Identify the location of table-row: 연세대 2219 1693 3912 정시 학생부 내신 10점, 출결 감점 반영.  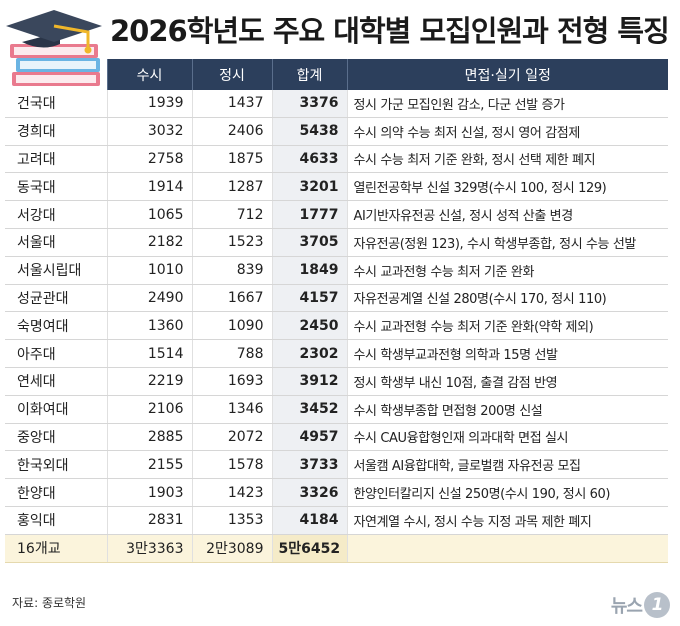
(336, 381).